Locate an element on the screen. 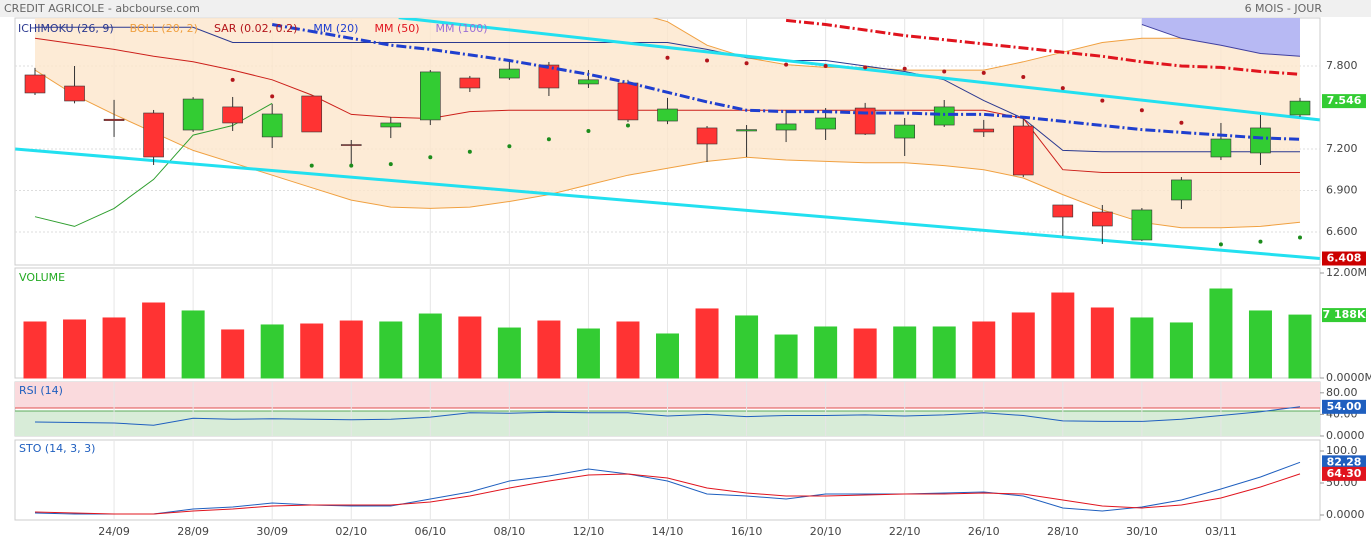  panel-title: STO (14, 3, 3) is located at coordinates (57, 448).